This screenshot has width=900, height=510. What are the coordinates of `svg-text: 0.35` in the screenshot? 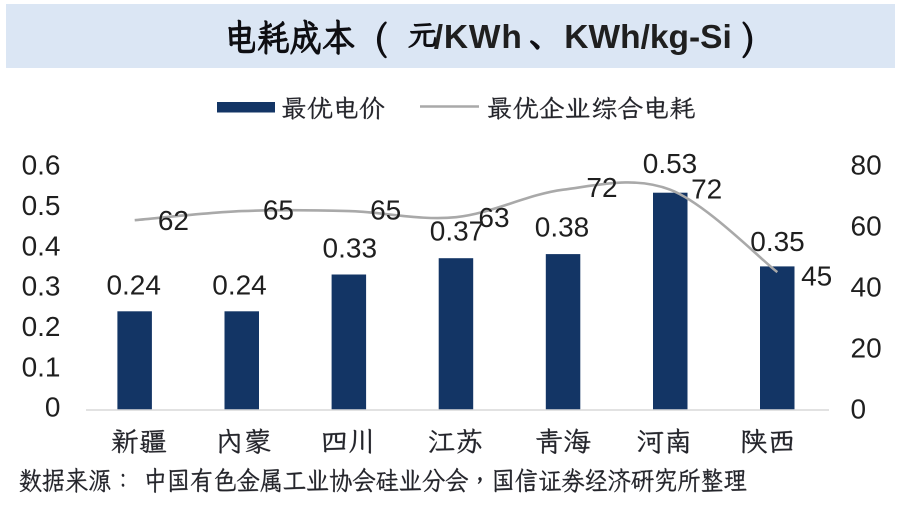 It's located at (777, 241).